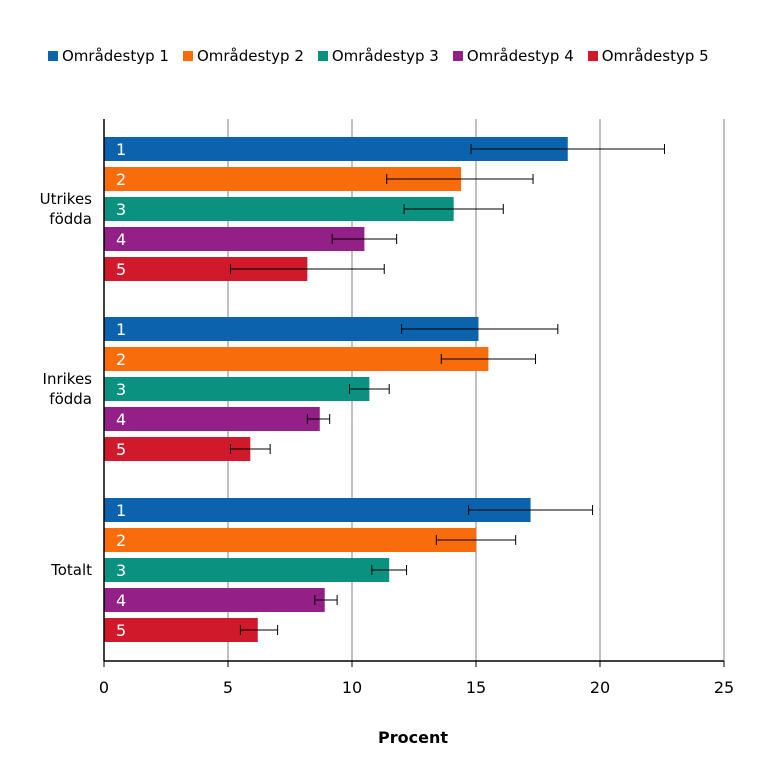 The image size is (767, 768). I want to click on x-tick-label: 25, so click(724, 687).